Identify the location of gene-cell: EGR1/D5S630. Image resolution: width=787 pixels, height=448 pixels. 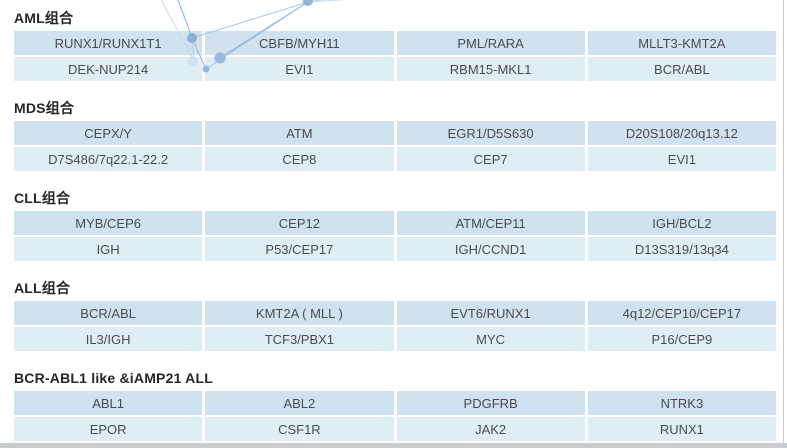
(490, 133).